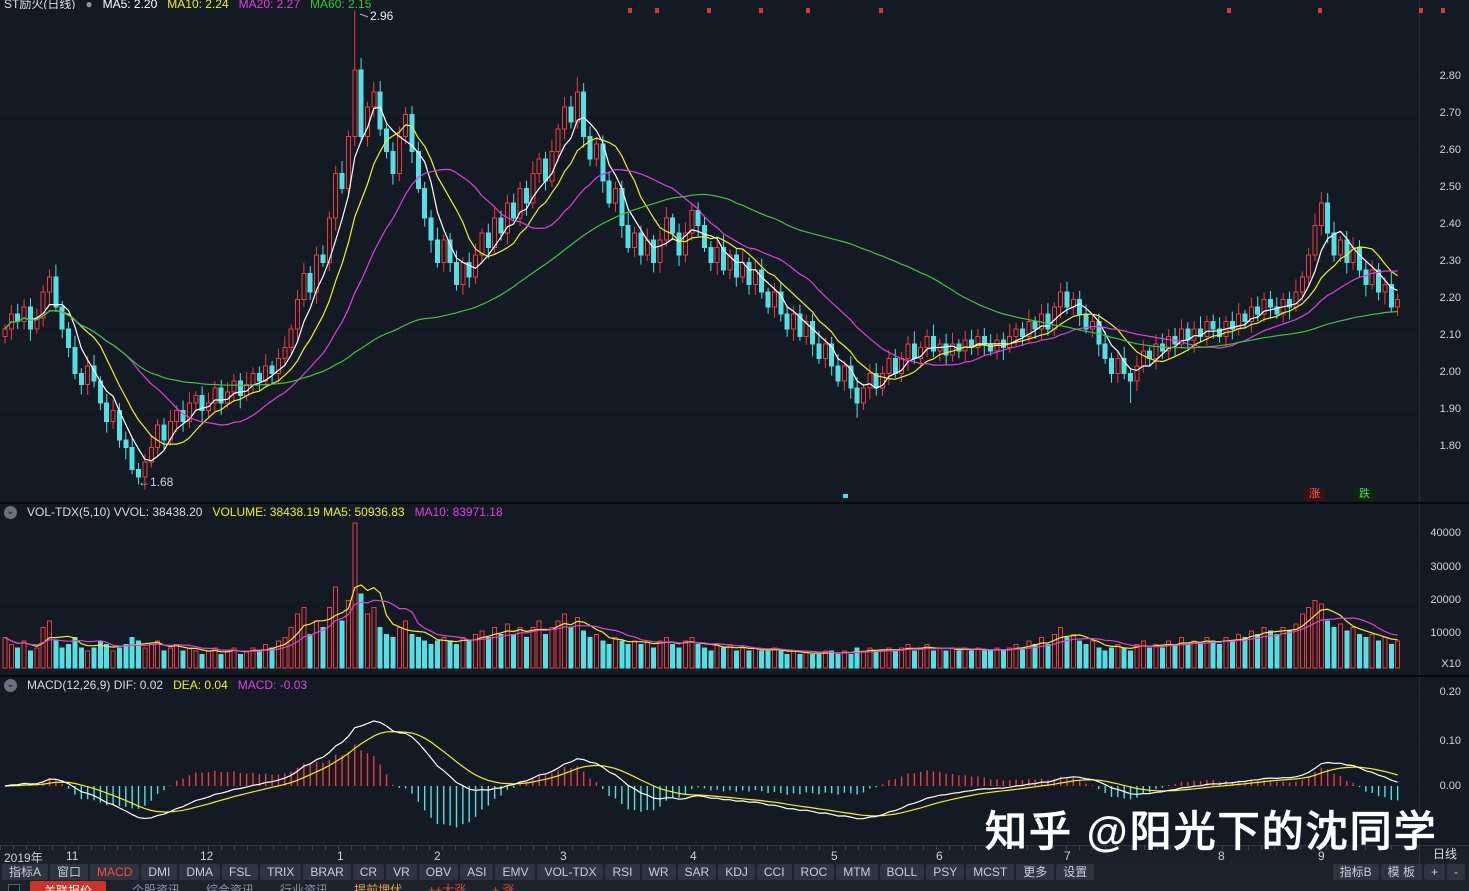 The height and width of the screenshot is (891, 1469). I want to click on toolbar-right-button: 指标B, so click(1355, 872).